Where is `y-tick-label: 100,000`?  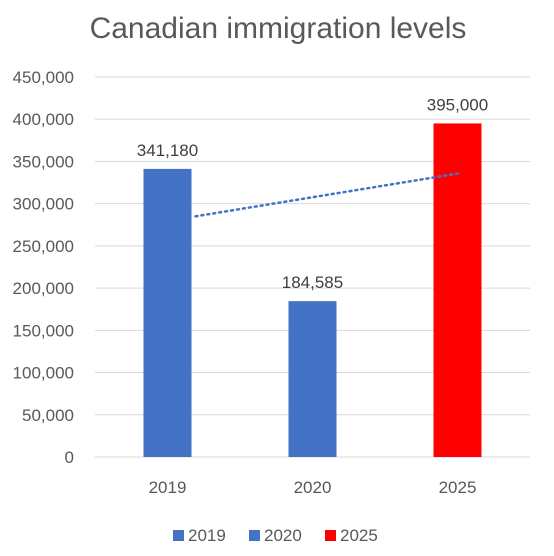 y-tick-label: 100,000 is located at coordinates (43, 373).